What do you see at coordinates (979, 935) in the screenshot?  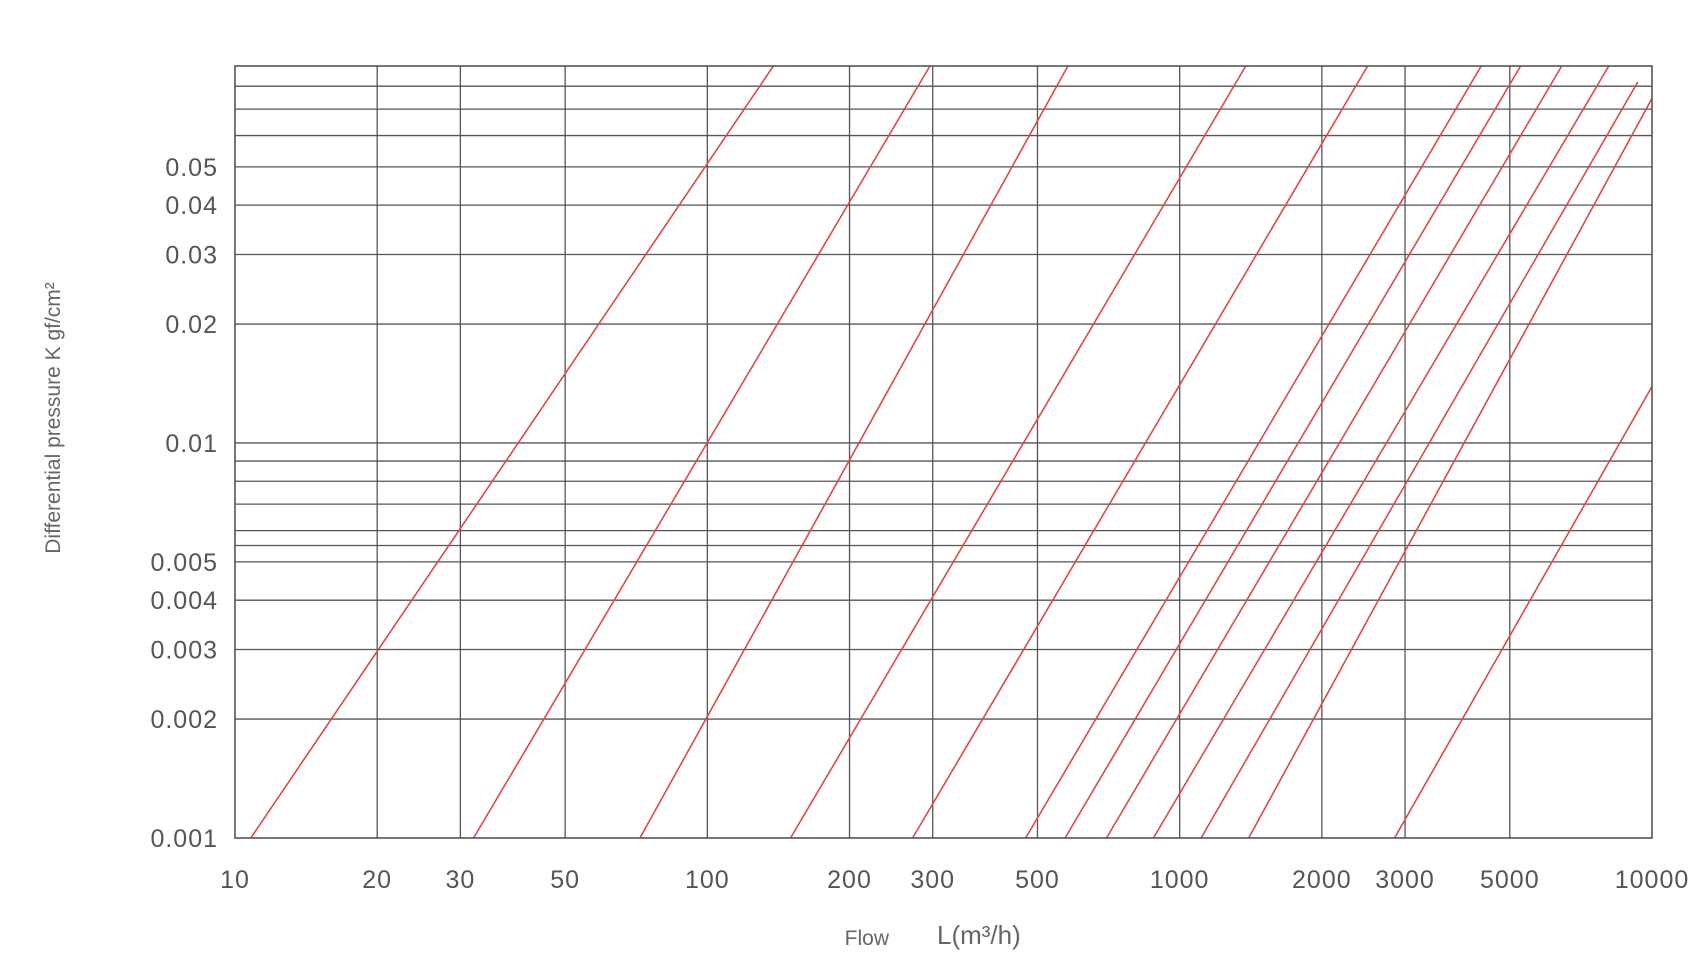 I see `x-axis-unit: L(m³/h)` at bounding box center [979, 935].